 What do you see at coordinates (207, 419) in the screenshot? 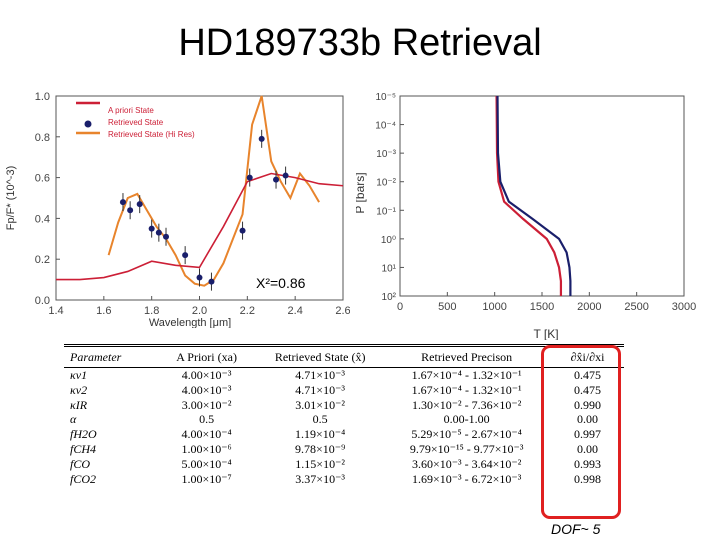
I see `table-cell: 0.5` at bounding box center [207, 419].